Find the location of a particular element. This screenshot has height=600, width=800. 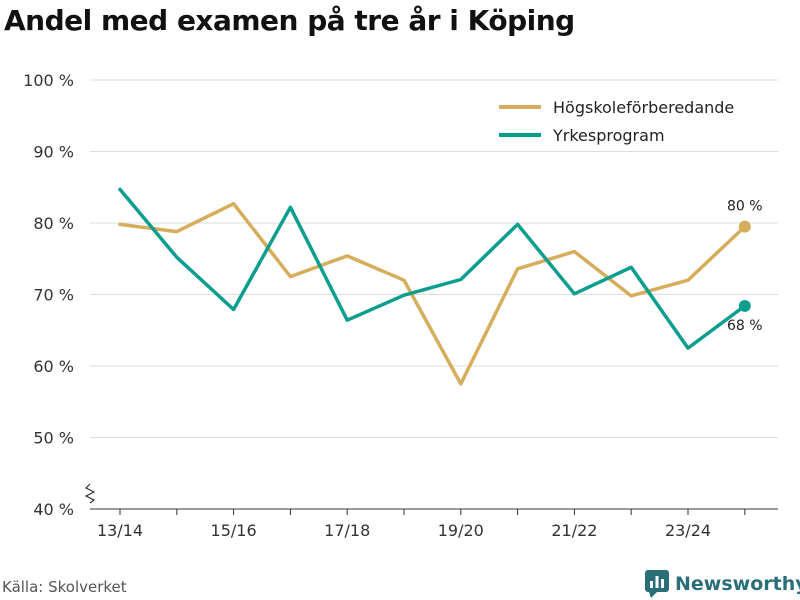

legend: Högskoleförberedande Yrkesprogram is located at coordinates (627, 121).